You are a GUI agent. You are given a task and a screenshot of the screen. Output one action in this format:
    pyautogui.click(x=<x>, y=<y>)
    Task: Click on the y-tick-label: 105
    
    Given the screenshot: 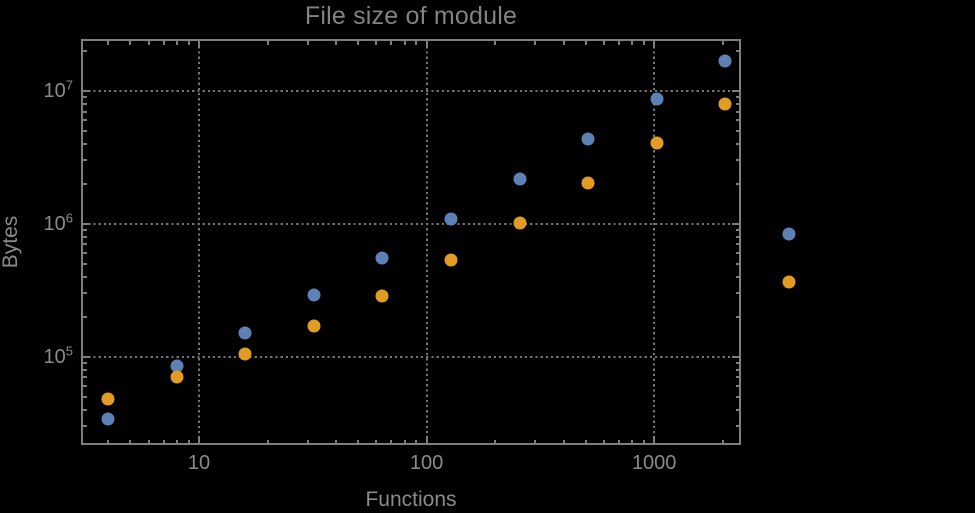 What is the action you would take?
    pyautogui.click(x=36, y=357)
    